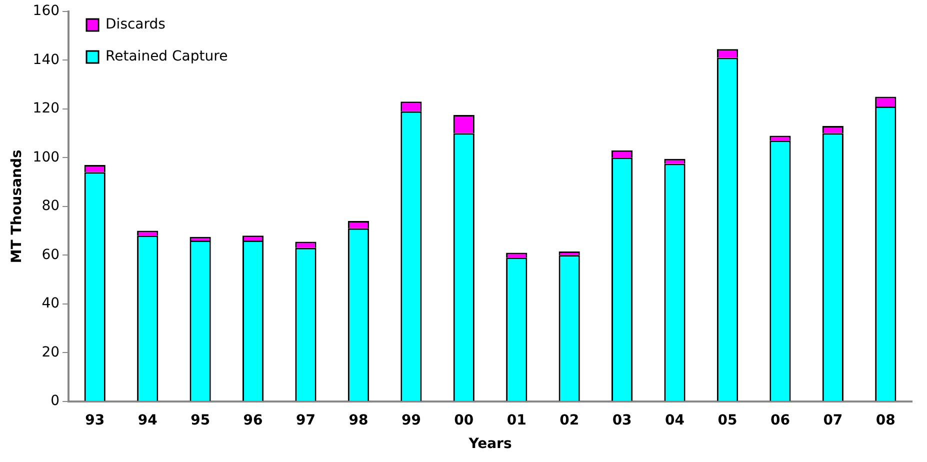 The height and width of the screenshot is (462, 927). Describe the element at coordinates (167, 56) in the screenshot. I see `legend-label: Retained Capture` at that location.